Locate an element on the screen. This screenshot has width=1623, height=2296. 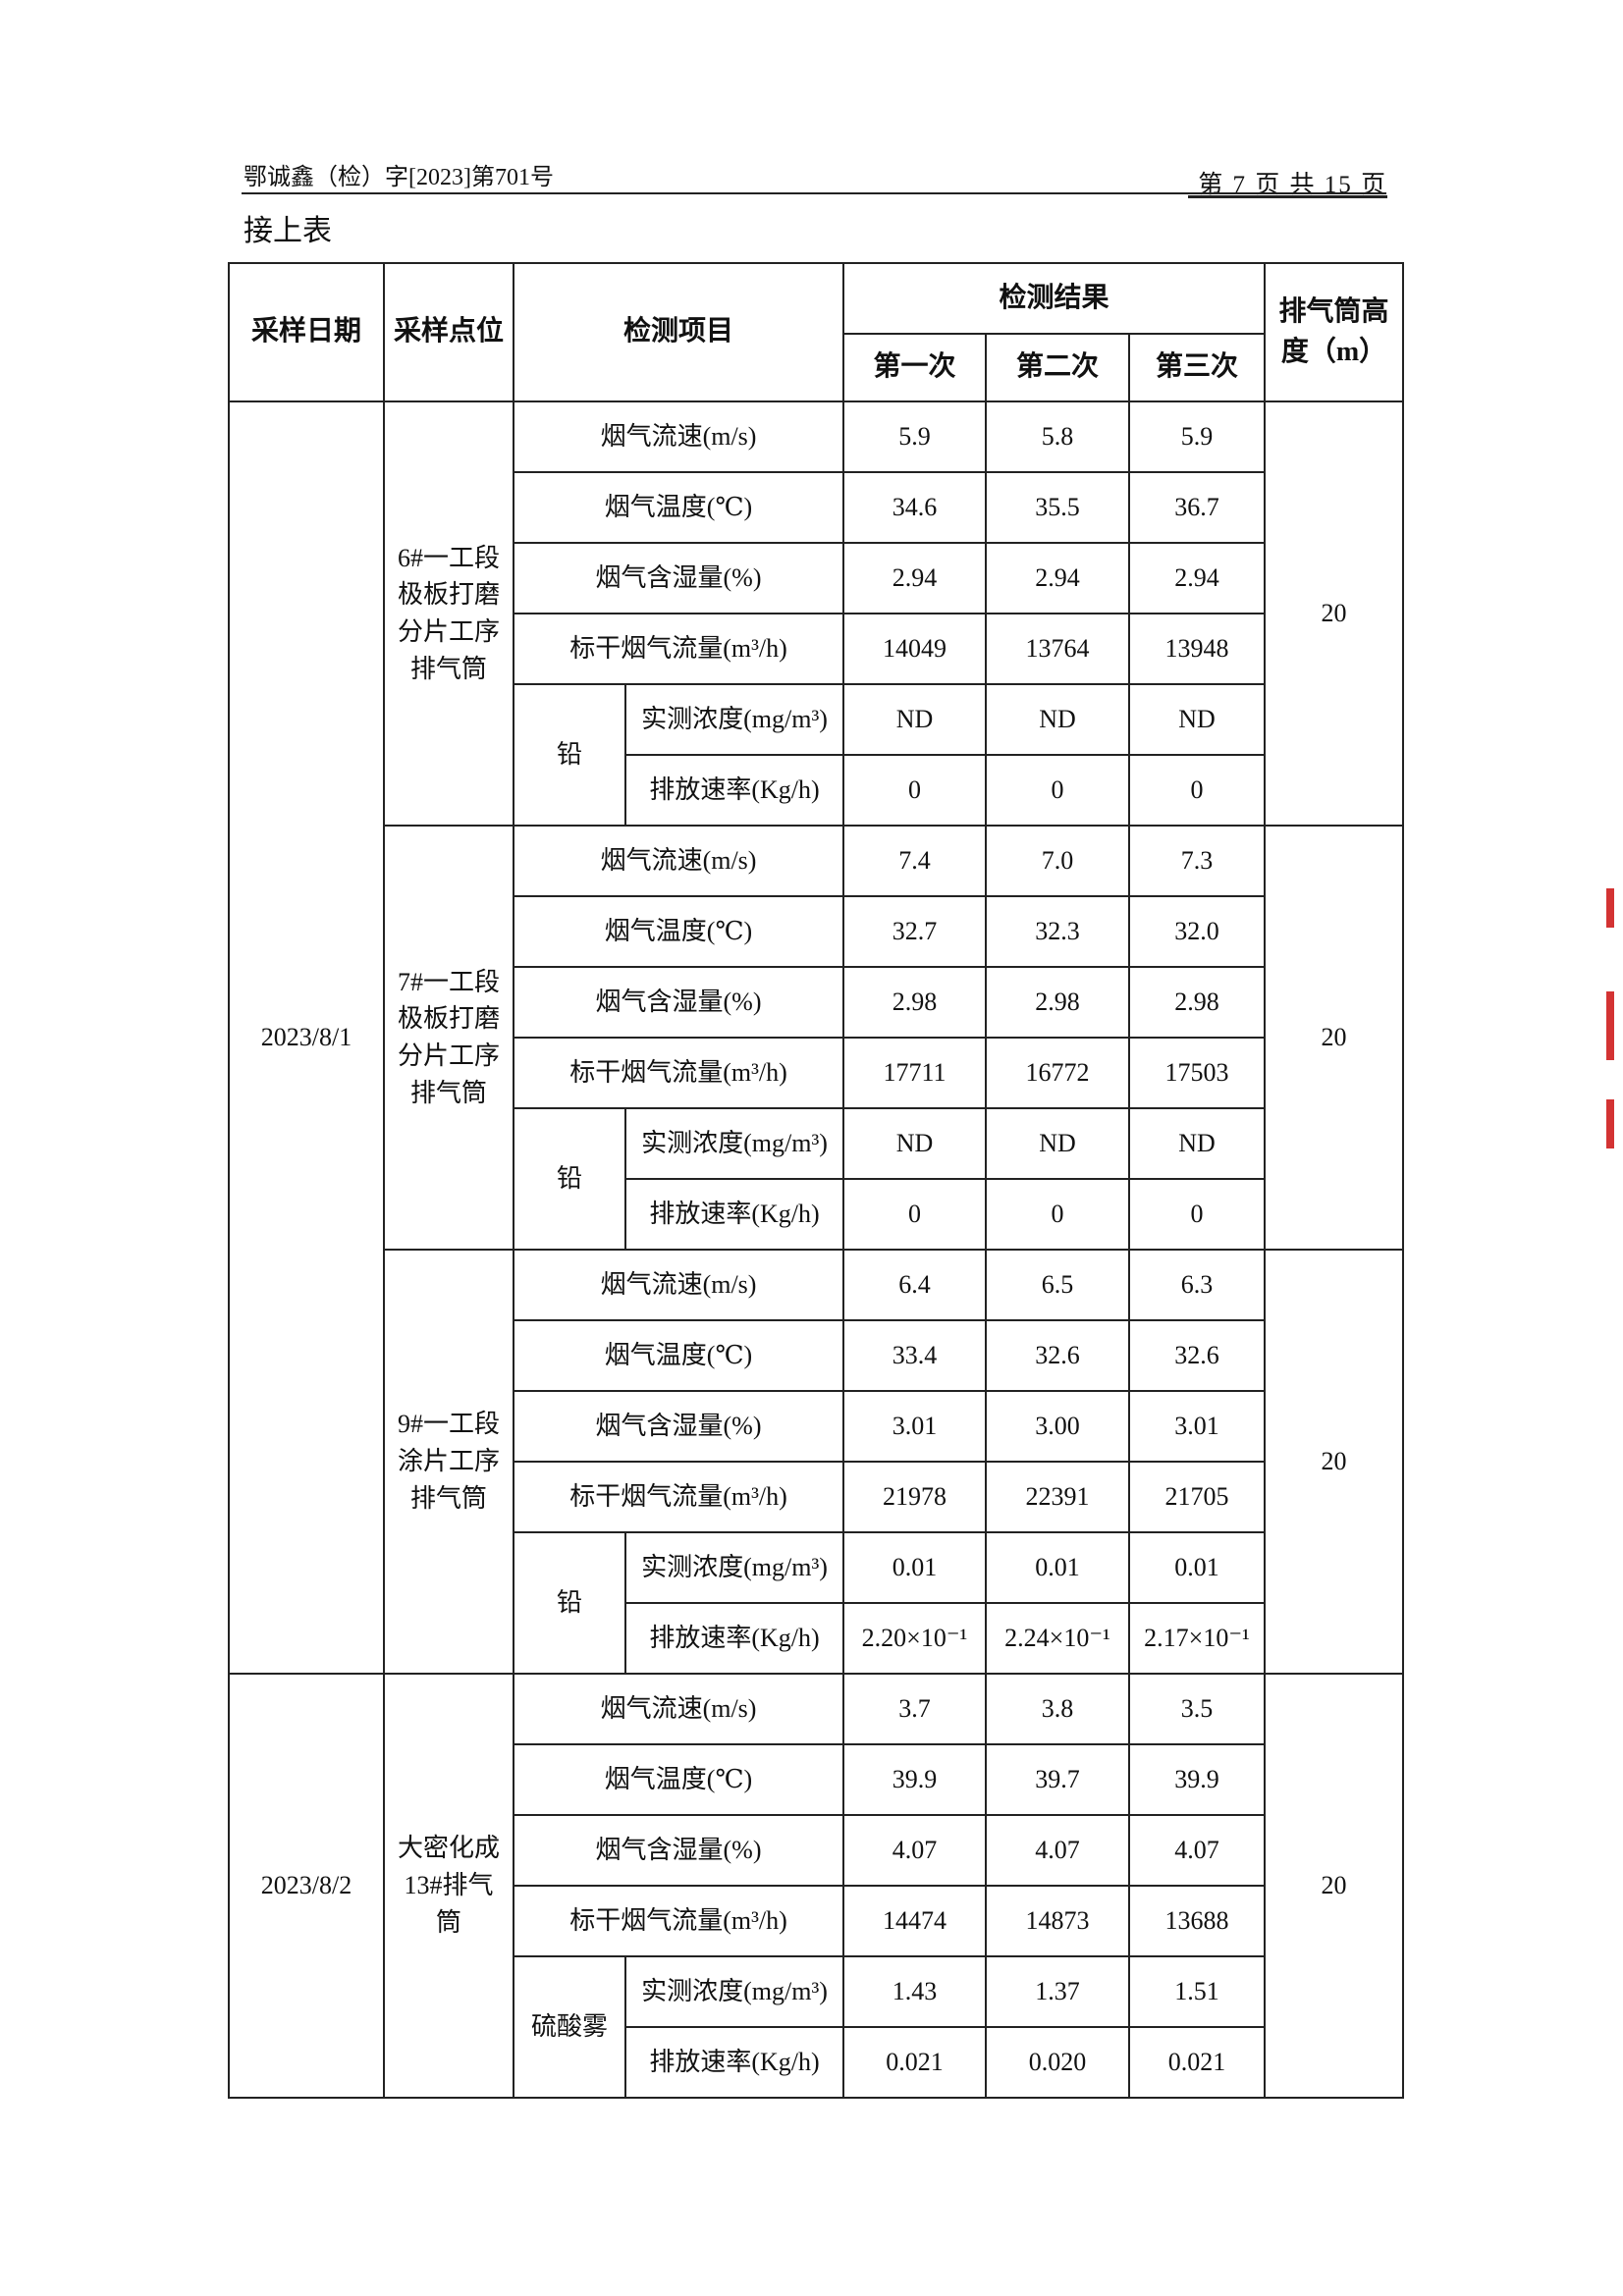
test-item: 烟气温度(℃) is located at coordinates (678, 931).